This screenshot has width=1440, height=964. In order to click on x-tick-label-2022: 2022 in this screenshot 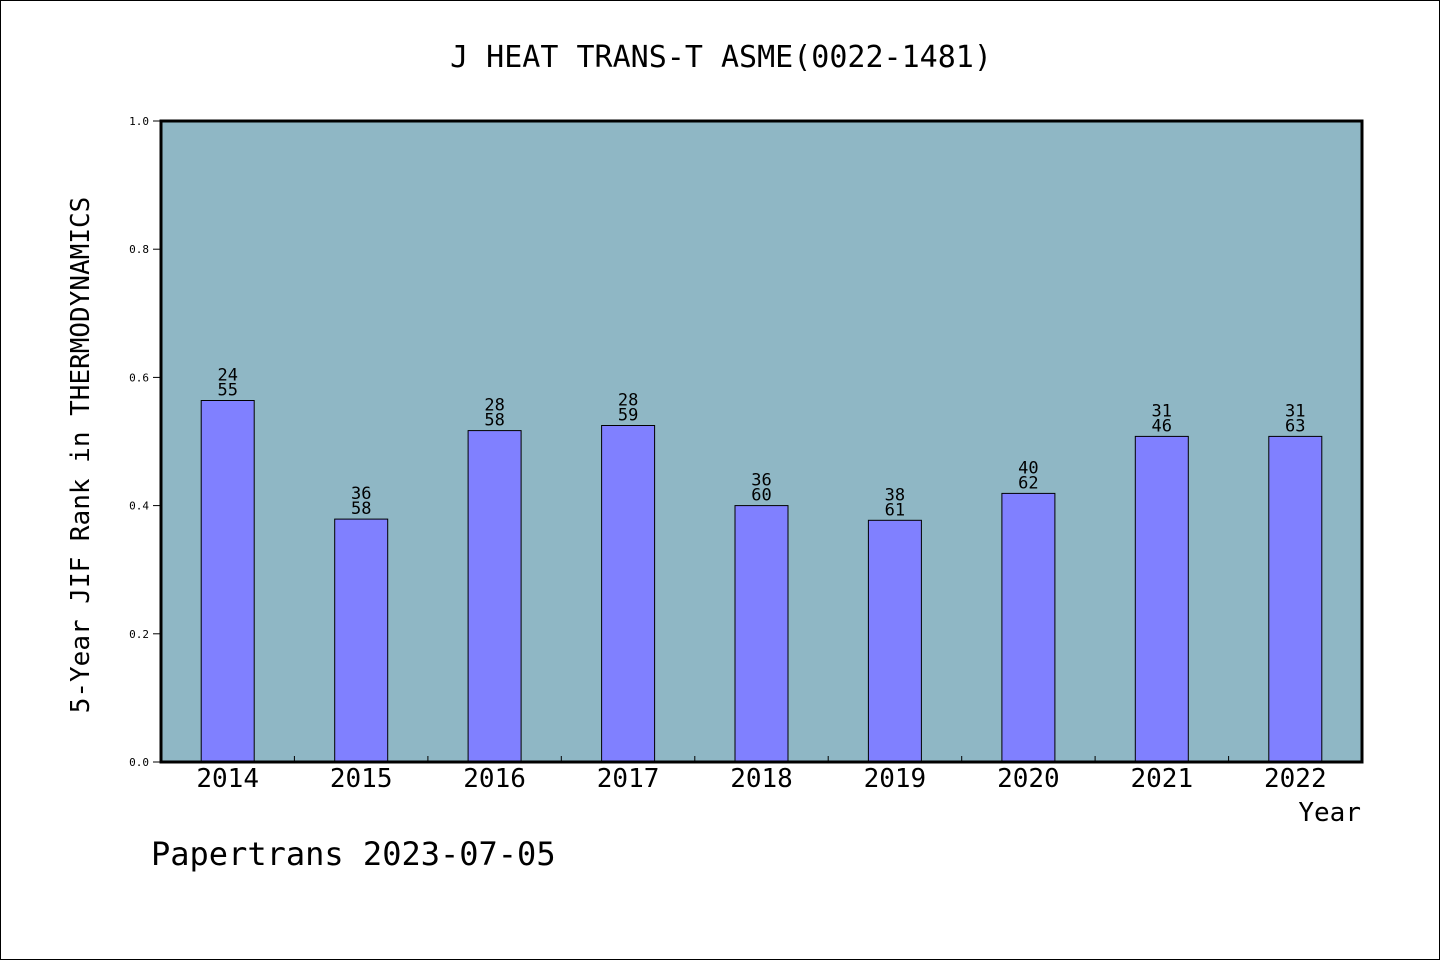, I will do `click(1295, 779)`.